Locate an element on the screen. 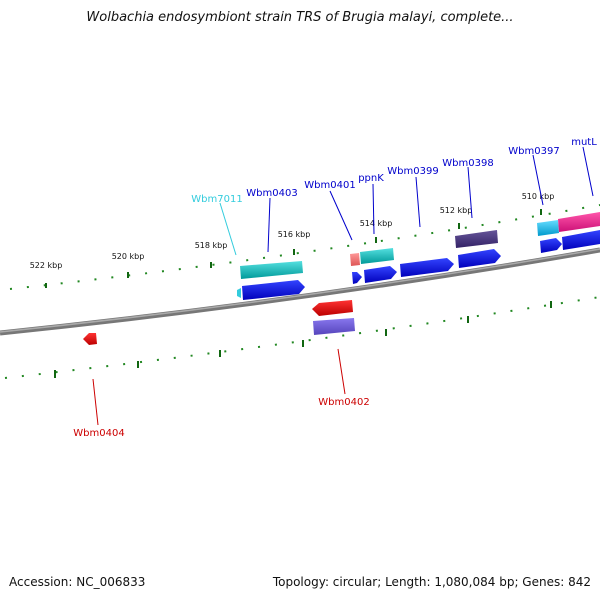 Image resolution: width=600 pixels, height=600 pixels. gene-arrow-wbm0398 is located at coordinates (479, 258).